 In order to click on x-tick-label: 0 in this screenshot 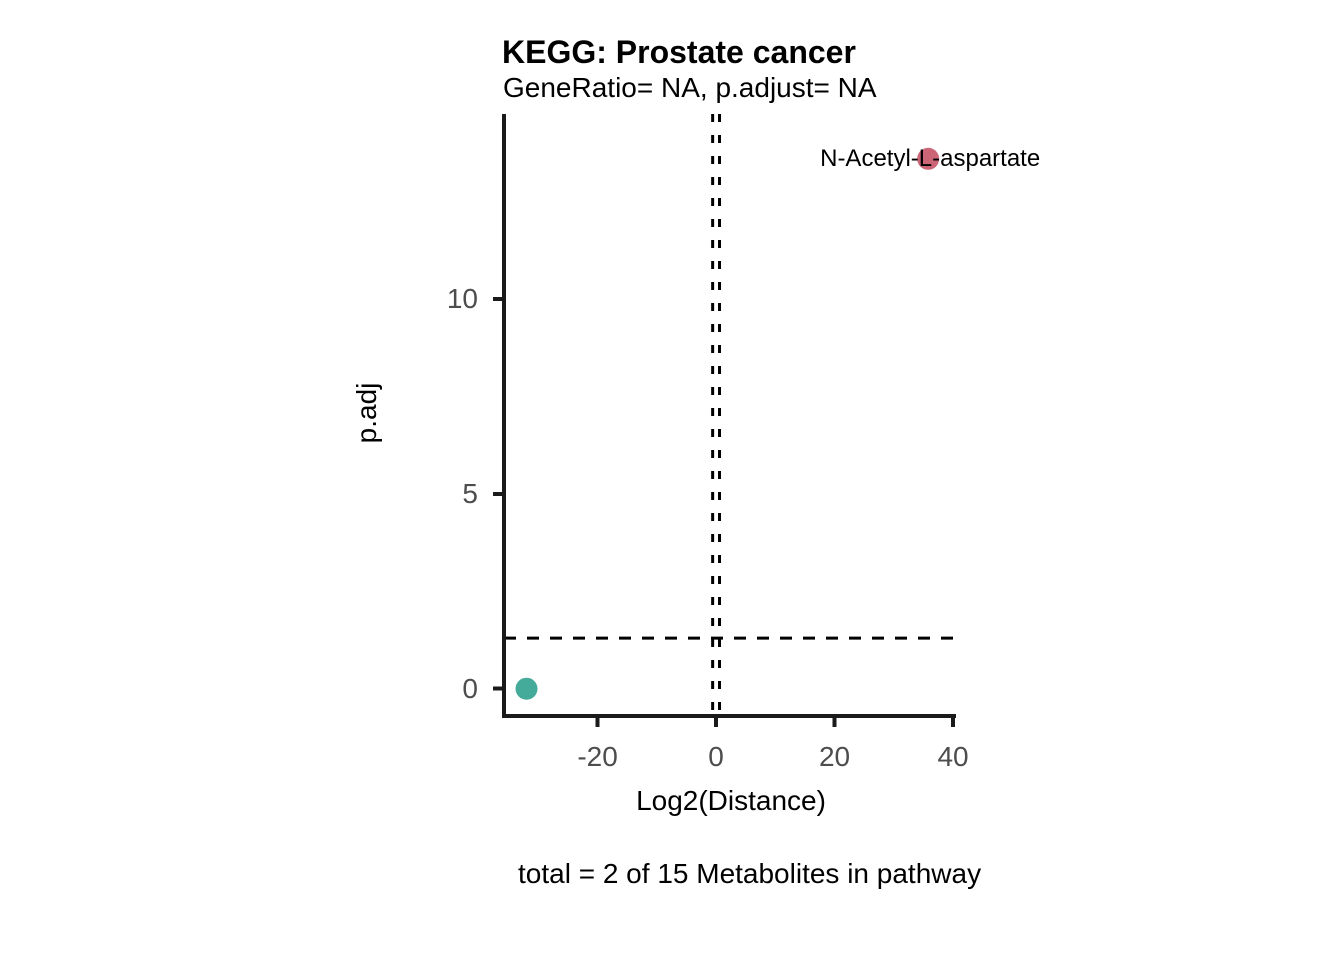, I will do `click(716, 756)`.